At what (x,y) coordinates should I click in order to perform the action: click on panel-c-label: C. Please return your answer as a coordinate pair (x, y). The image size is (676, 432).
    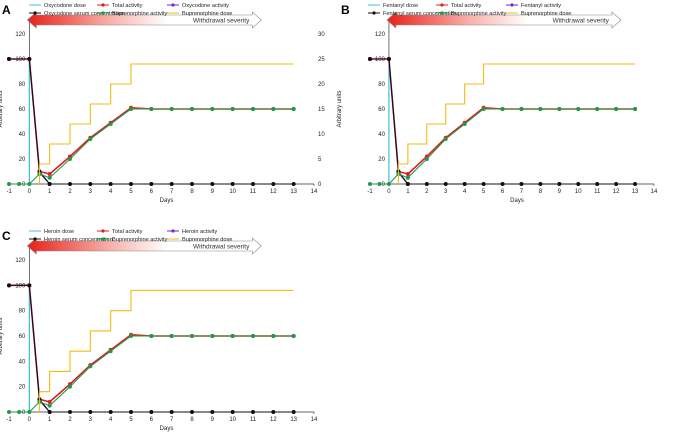
    Looking at the image, I should click on (6, 236).